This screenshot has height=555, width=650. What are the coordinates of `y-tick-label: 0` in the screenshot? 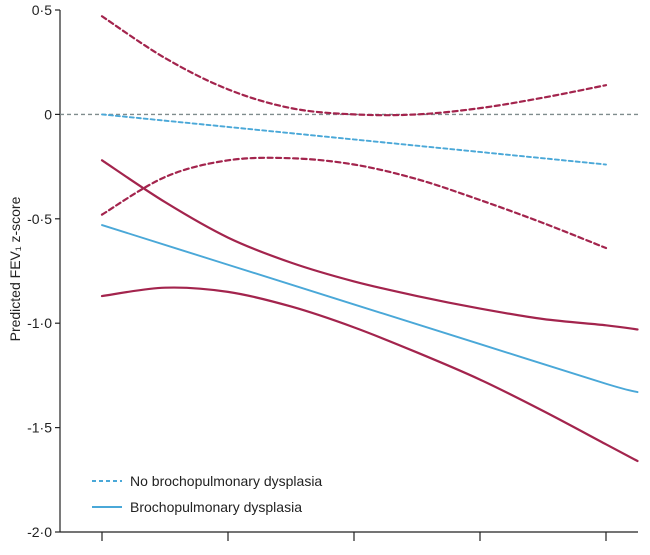 It's located at (48, 114).